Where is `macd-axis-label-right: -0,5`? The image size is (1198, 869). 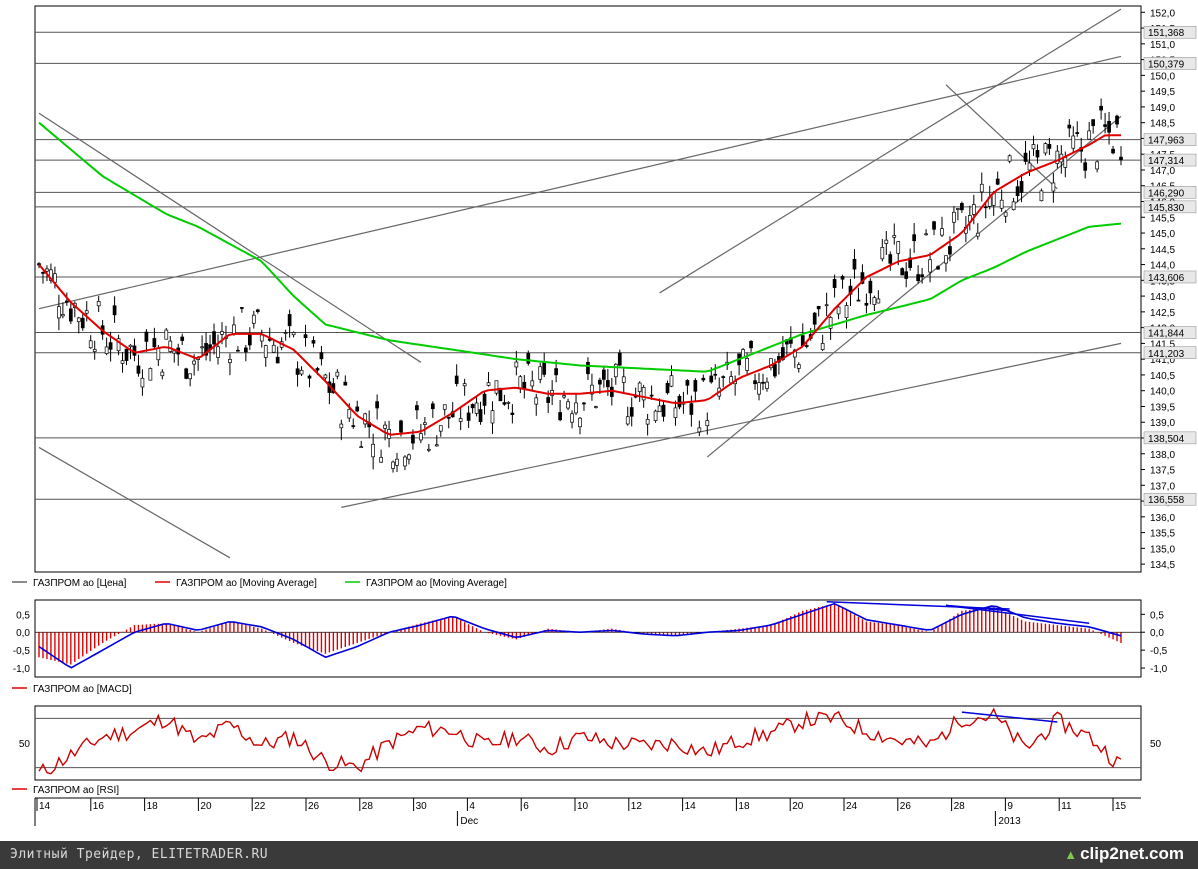 macd-axis-label-right: -0,5 is located at coordinates (1159, 651).